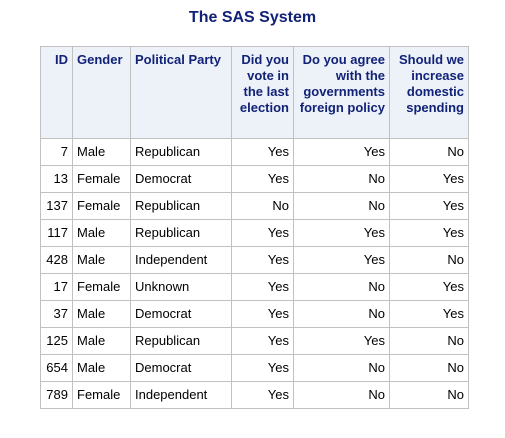 The image size is (505, 438). I want to click on table-row: 13 Female Democrat Yes No Yes, so click(254, 179).